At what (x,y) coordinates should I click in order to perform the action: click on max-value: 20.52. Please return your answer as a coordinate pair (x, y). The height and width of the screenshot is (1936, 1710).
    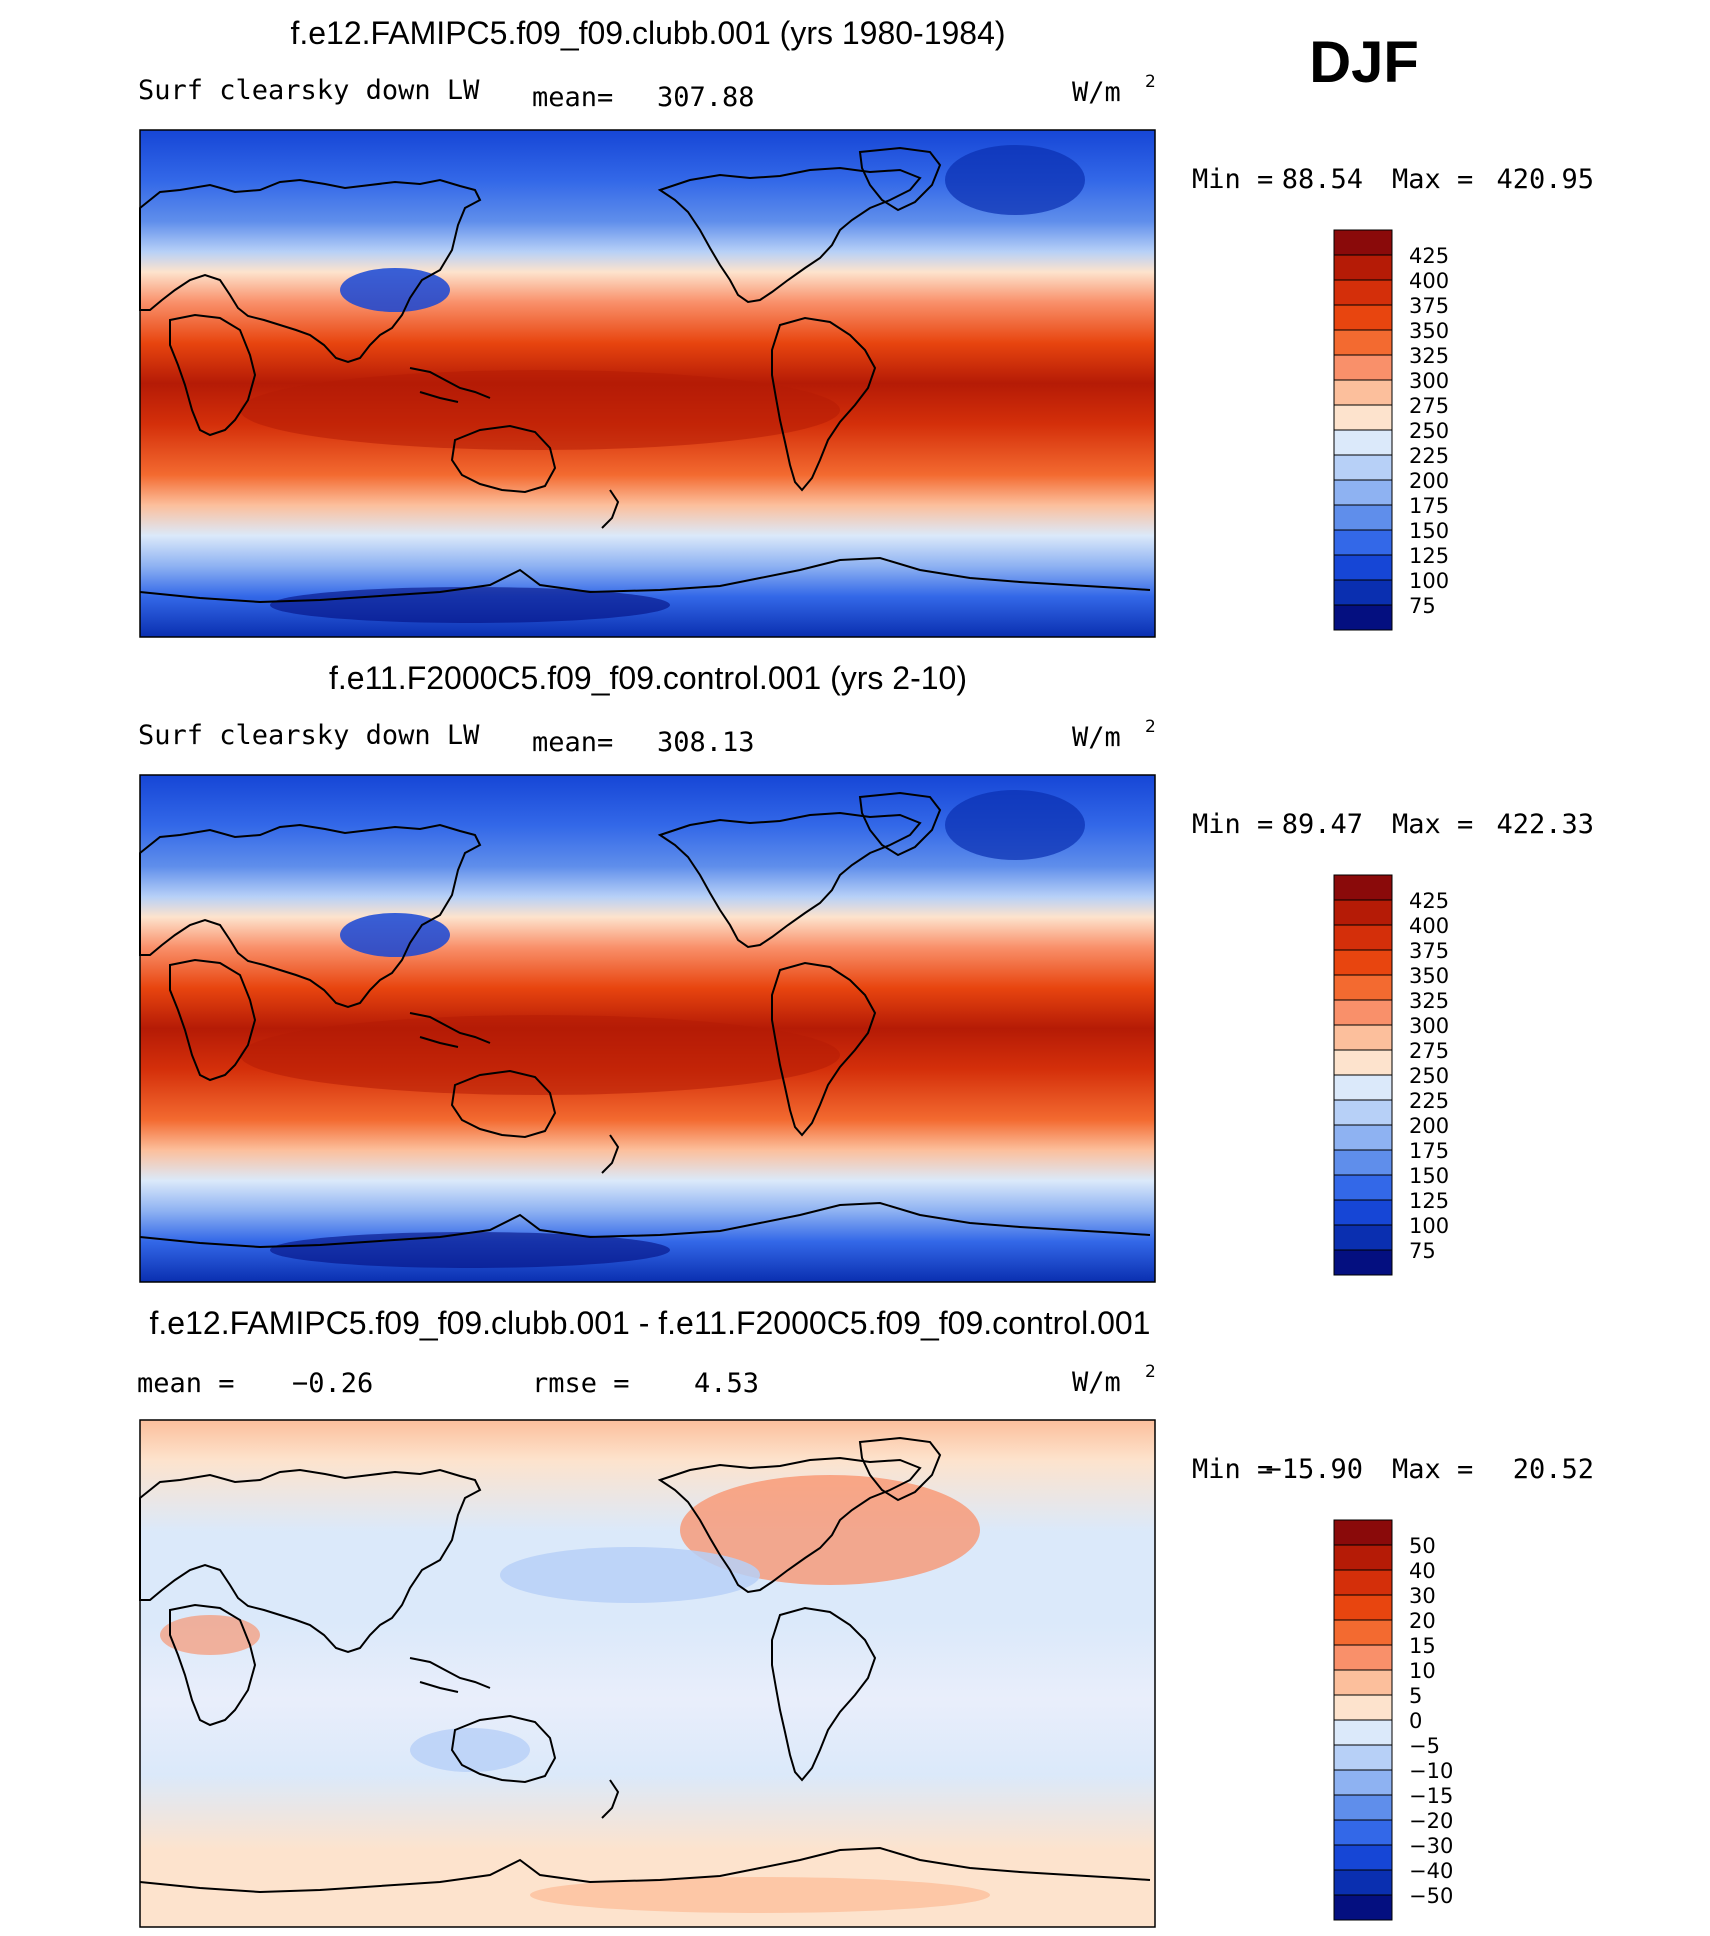
    Looking at the image, I should click on (1553, 1469).